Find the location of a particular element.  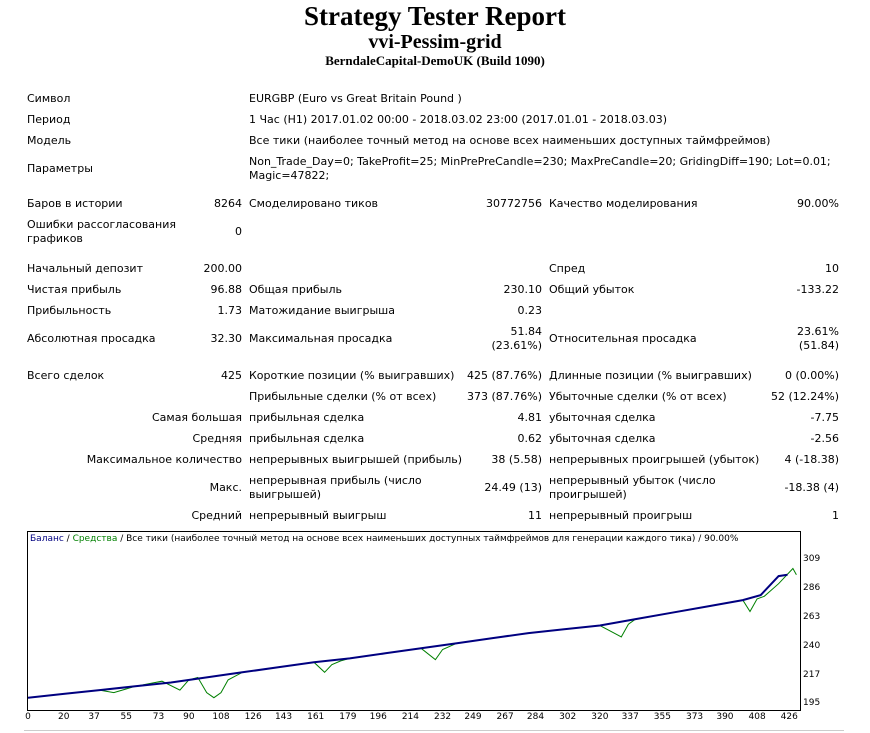

avg-profit-label: прибыльная сделка is located at coordinates (307, 438).